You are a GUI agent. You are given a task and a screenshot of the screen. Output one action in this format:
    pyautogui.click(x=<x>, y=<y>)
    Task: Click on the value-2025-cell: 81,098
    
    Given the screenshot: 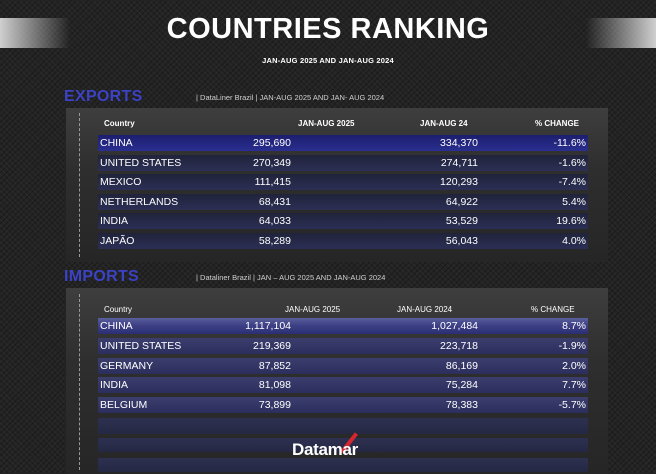 What is the action you would take?
    pyautogui.click(x=274, y=385)
    